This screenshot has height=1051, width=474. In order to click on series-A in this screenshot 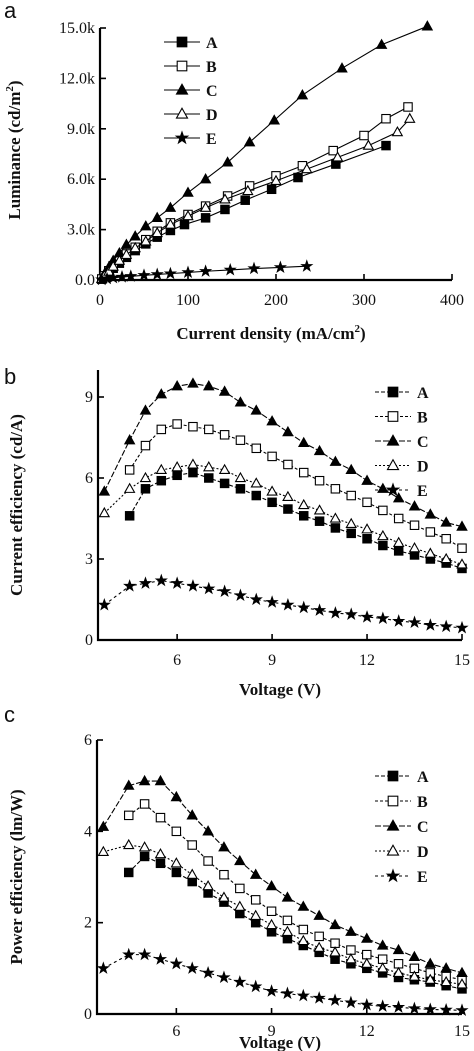, I will do `click(244, 212)`.